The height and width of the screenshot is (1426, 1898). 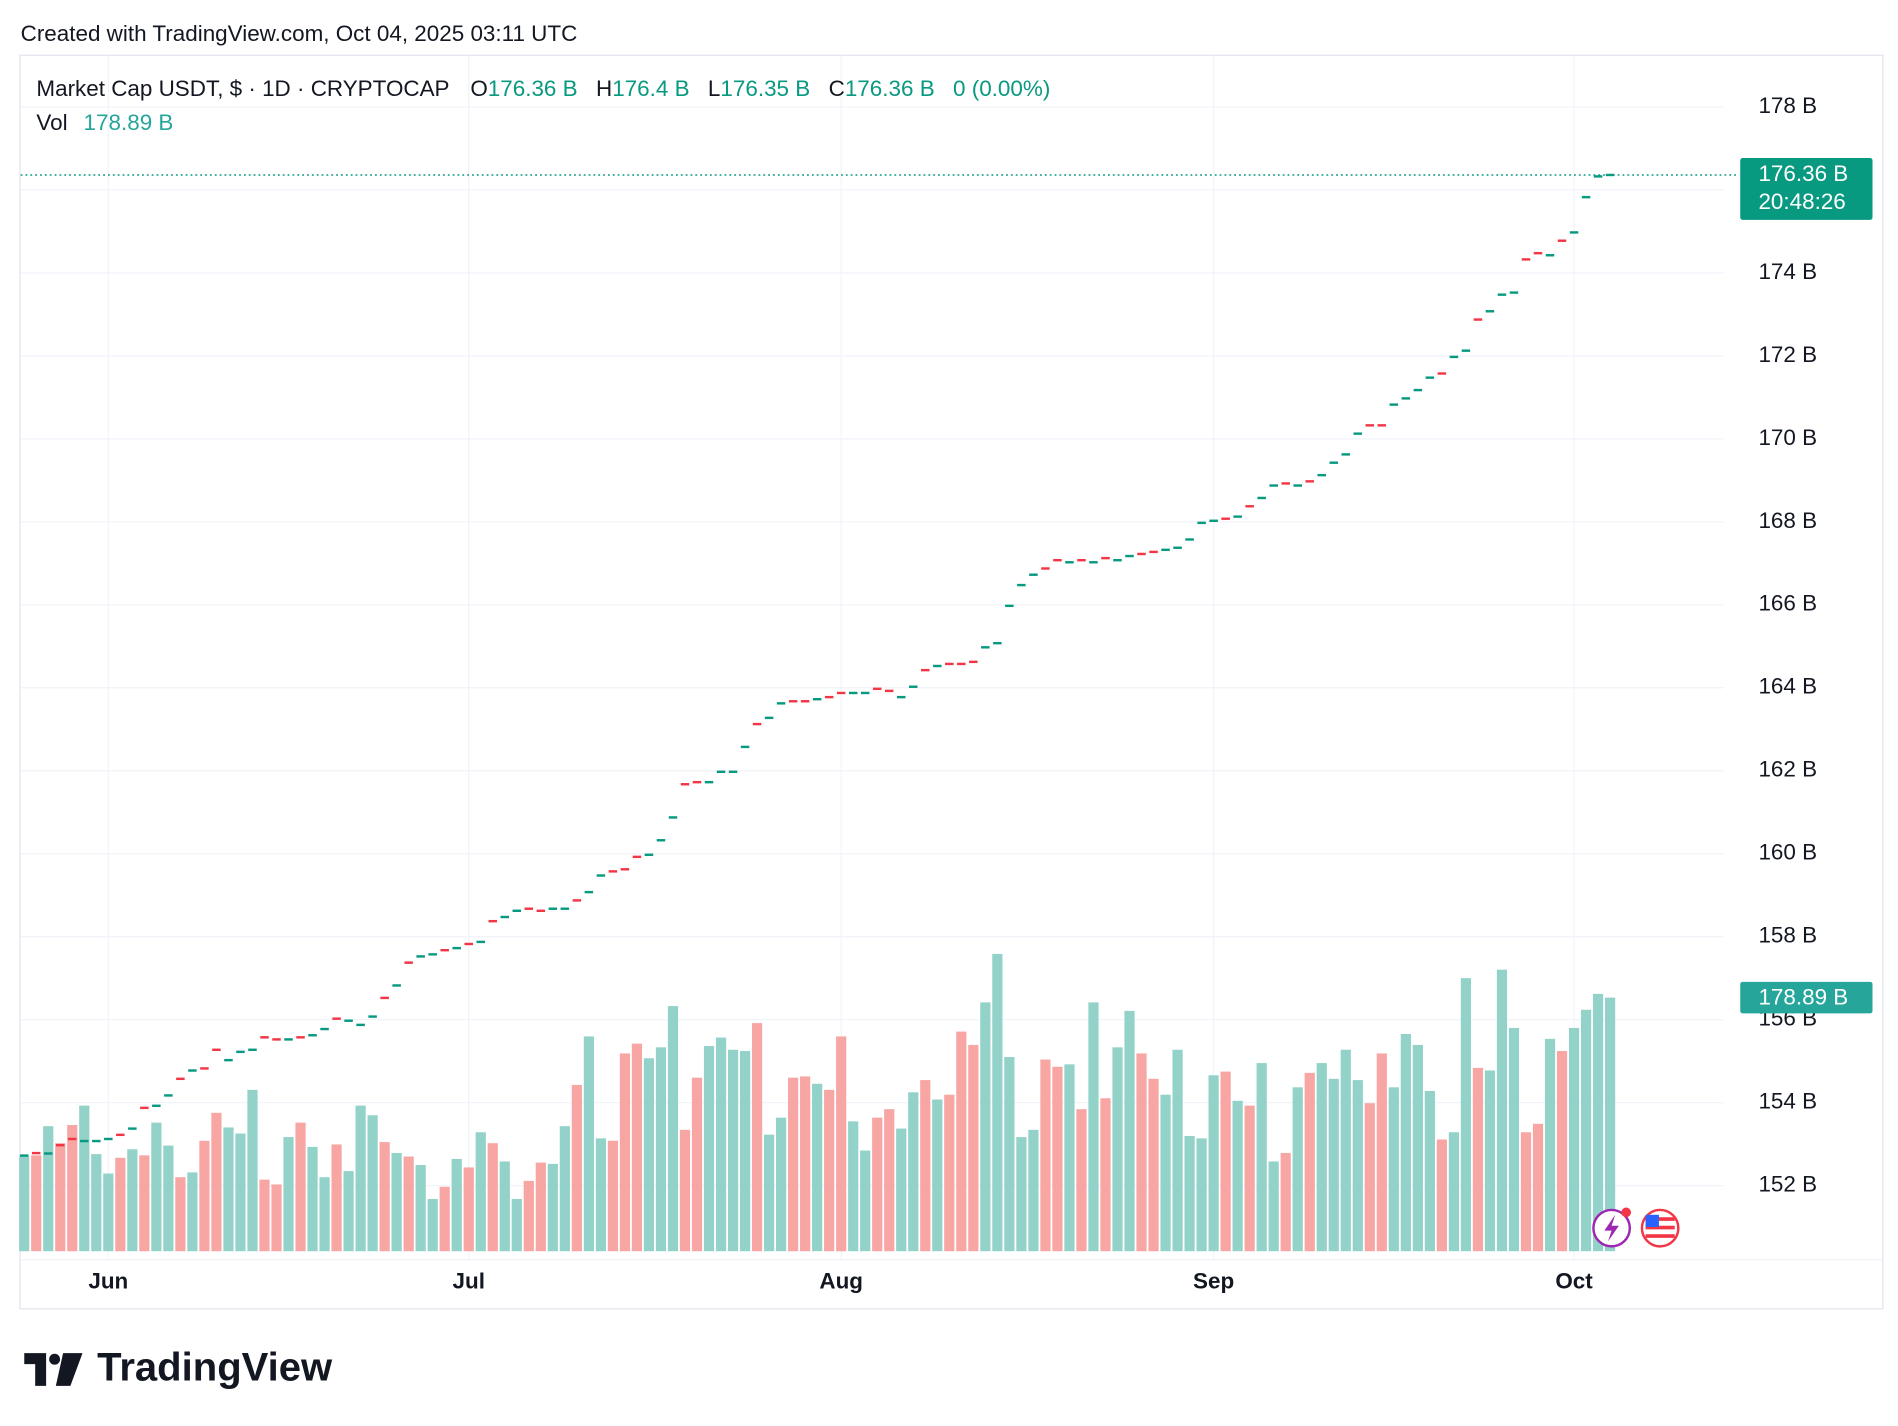 What do you see at coordinates (837, 88) in the screenshot?
I see `legend-key: C` at bounding box center [837, 88].